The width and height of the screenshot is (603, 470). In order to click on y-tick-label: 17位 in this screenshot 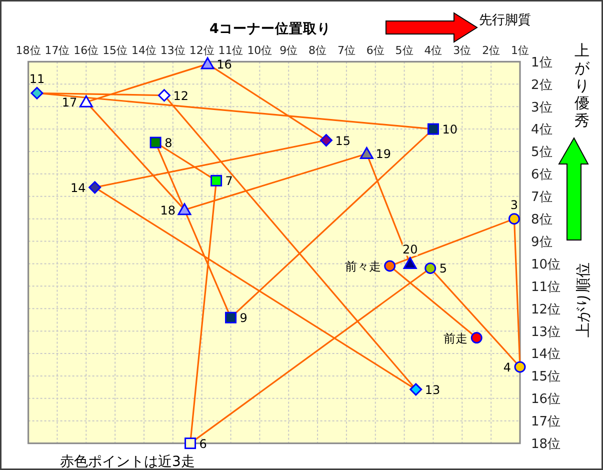, I will do `click(546, 422)`.